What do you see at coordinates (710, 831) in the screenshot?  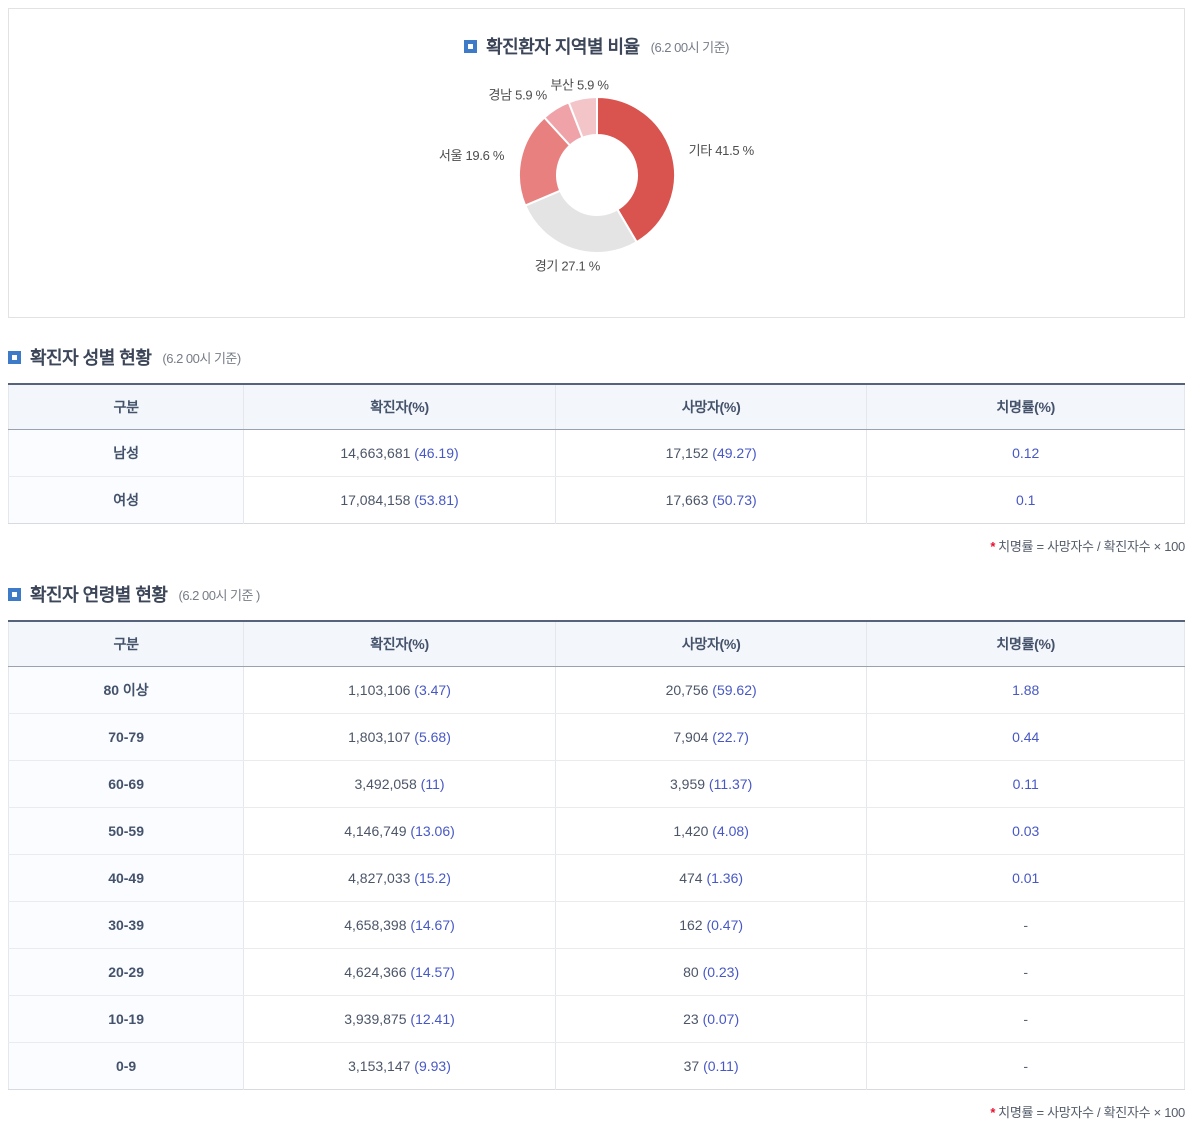 I see `deaths-cell: 1,420 (4.08)` at bounding box center [710, 831].